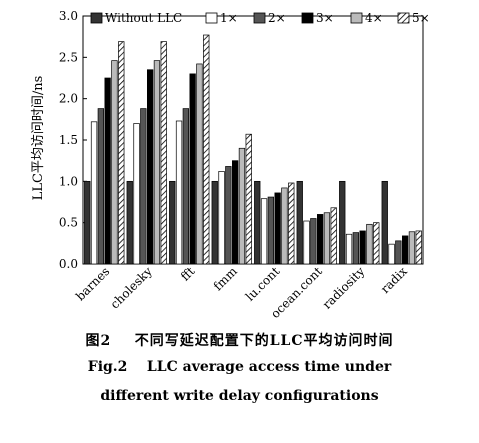 The height and width of the screenshot is (443, 479). What do you see at coordinates (68, 140) in the screenshot?
I see `y-tick-label: 1.5` at bounding box center [68, 140].